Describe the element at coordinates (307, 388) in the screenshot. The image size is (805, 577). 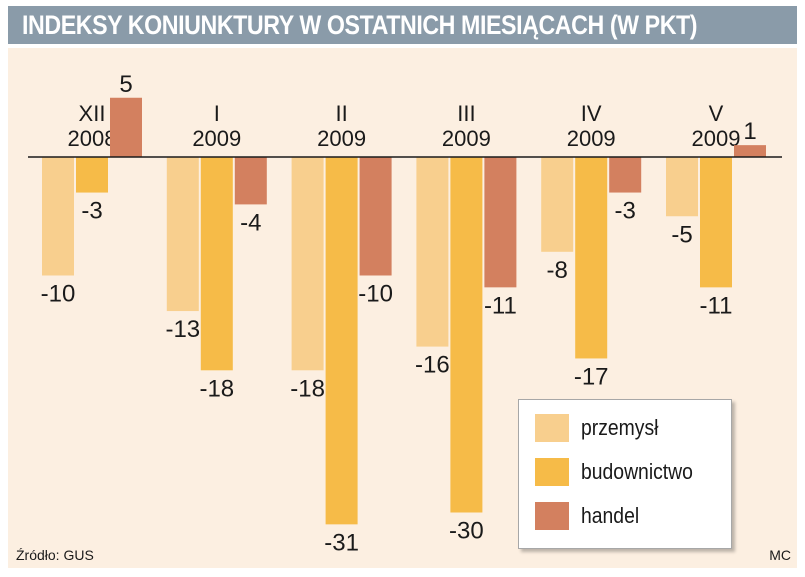
I see `data-label-przemysl-2: -18` at that location.